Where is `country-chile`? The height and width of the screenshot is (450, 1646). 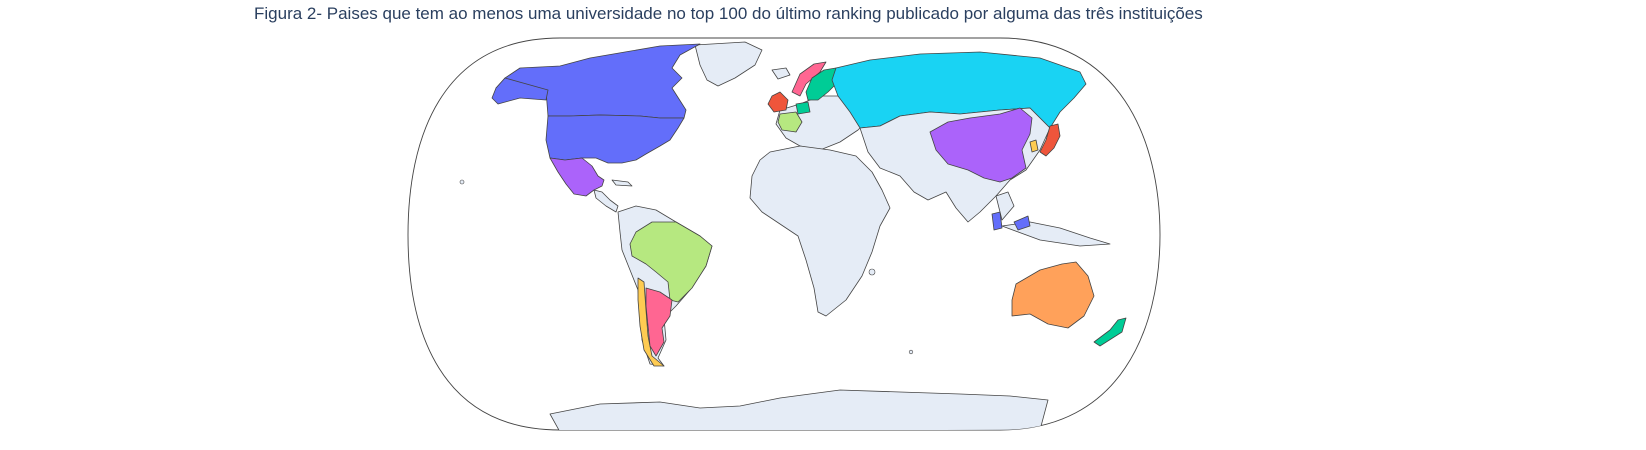 country-chile is located at coordinates (651, 322).